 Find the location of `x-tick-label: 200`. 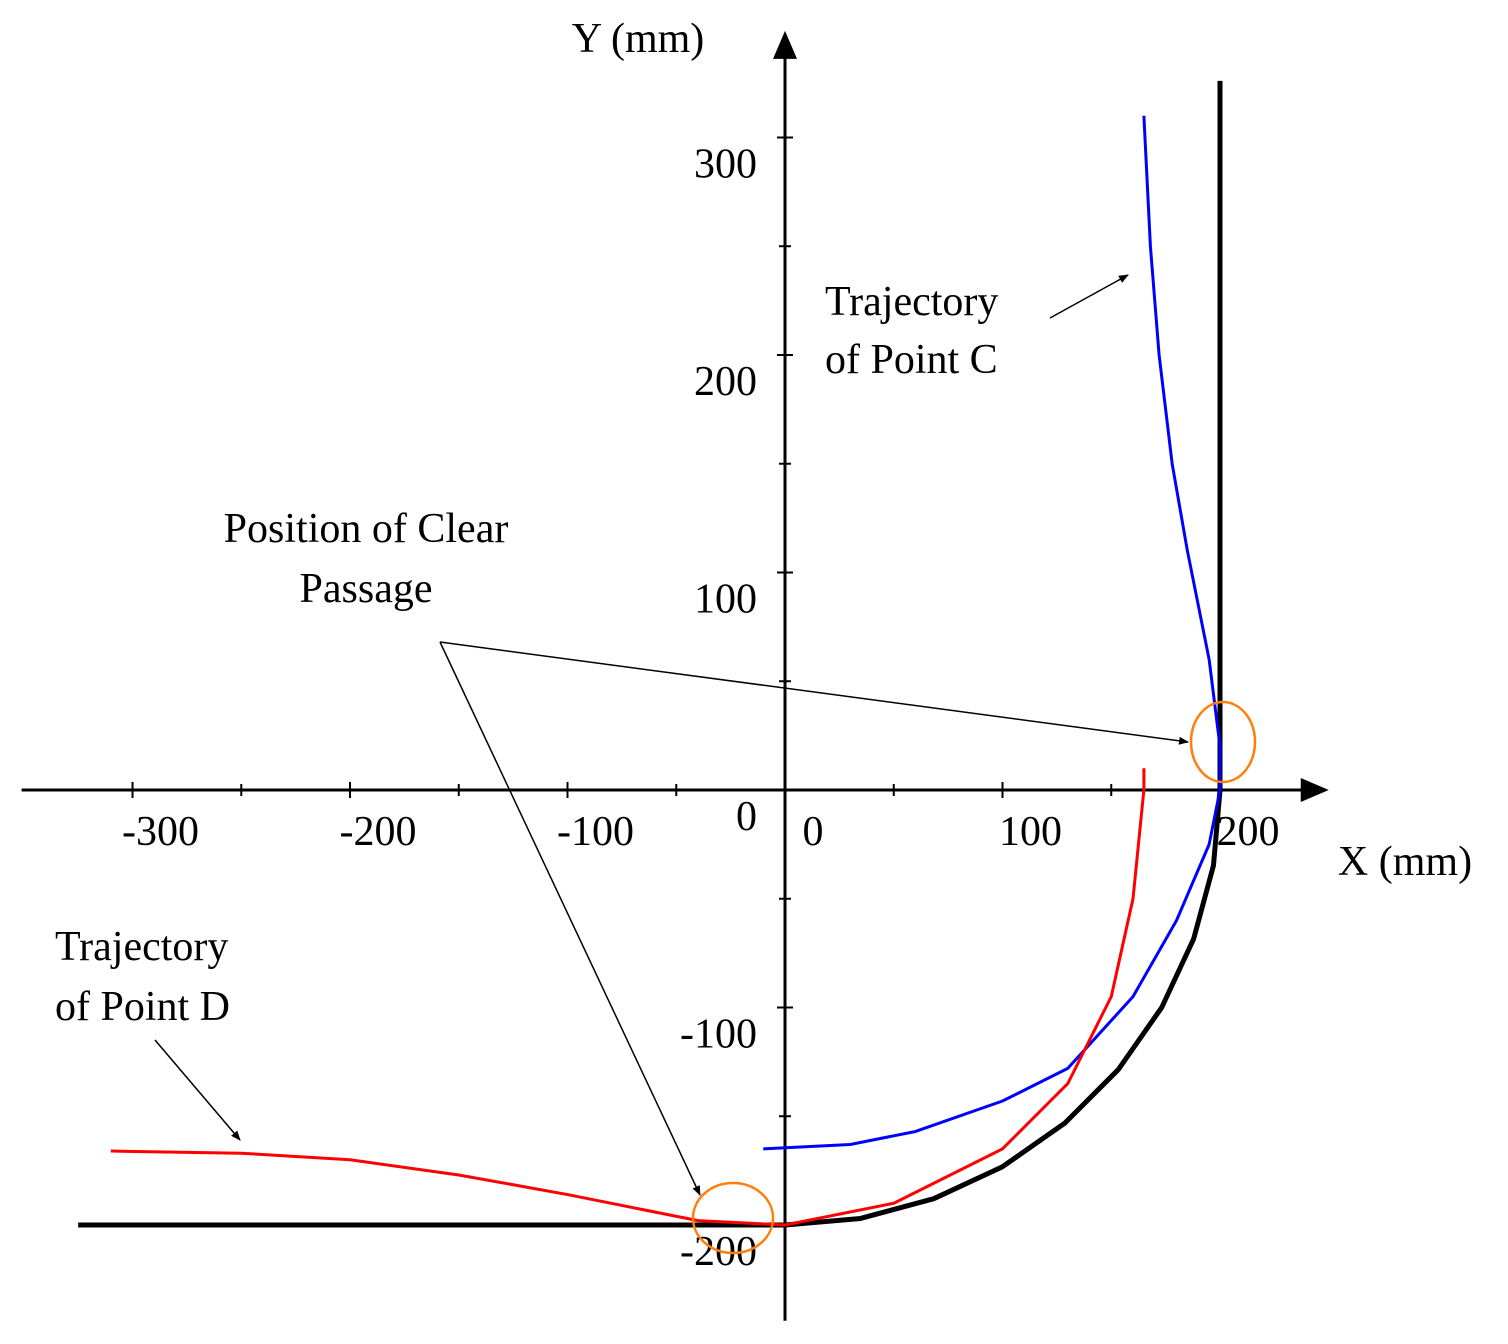

x-tick-label: 200 is located at coordinates (1248, 832).